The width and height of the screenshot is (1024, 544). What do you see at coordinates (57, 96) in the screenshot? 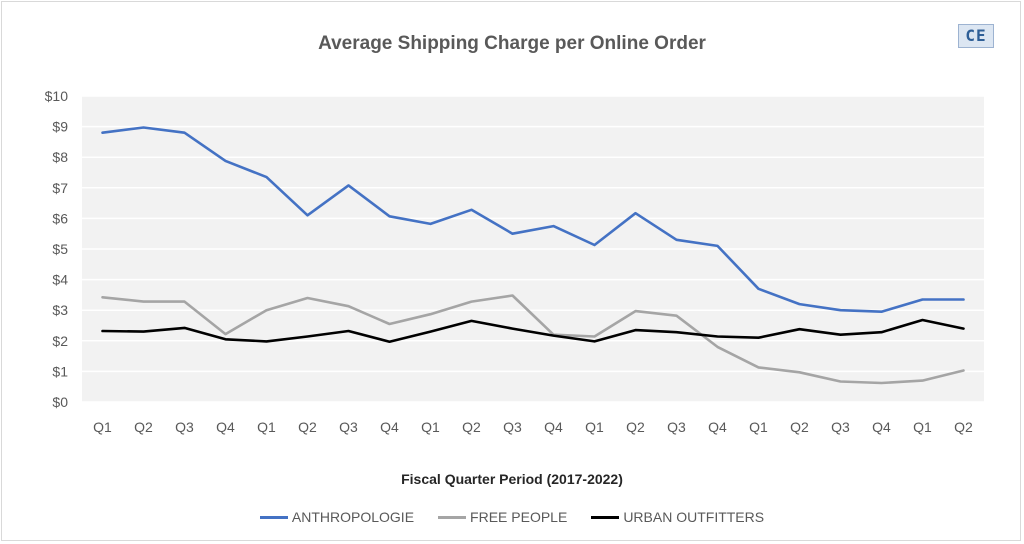
I see `y-tick-label: $10` at bounding box center [57, 96].